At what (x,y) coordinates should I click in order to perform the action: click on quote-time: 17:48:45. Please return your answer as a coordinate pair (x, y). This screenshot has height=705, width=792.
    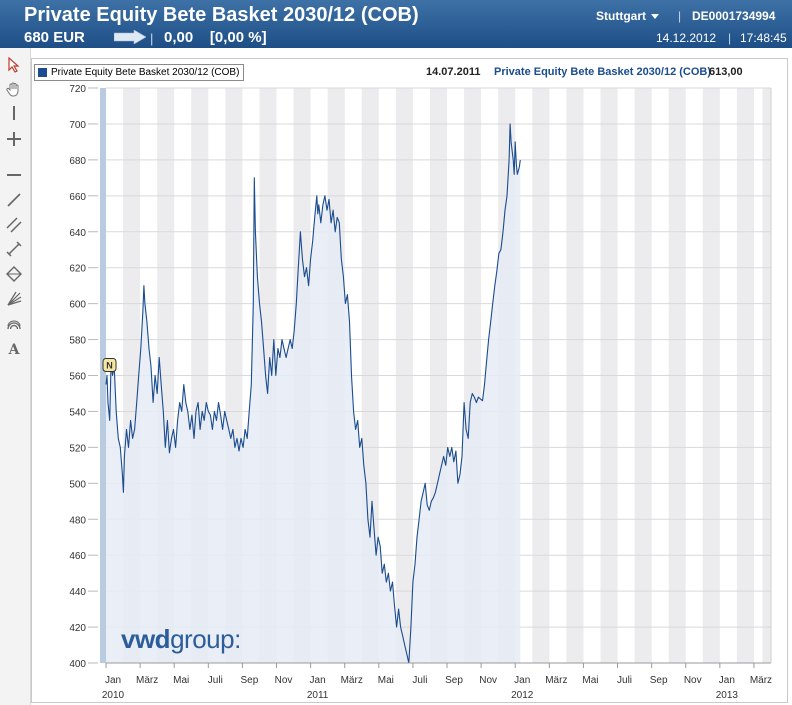
    Looking at the image, I should click on (763, 38).